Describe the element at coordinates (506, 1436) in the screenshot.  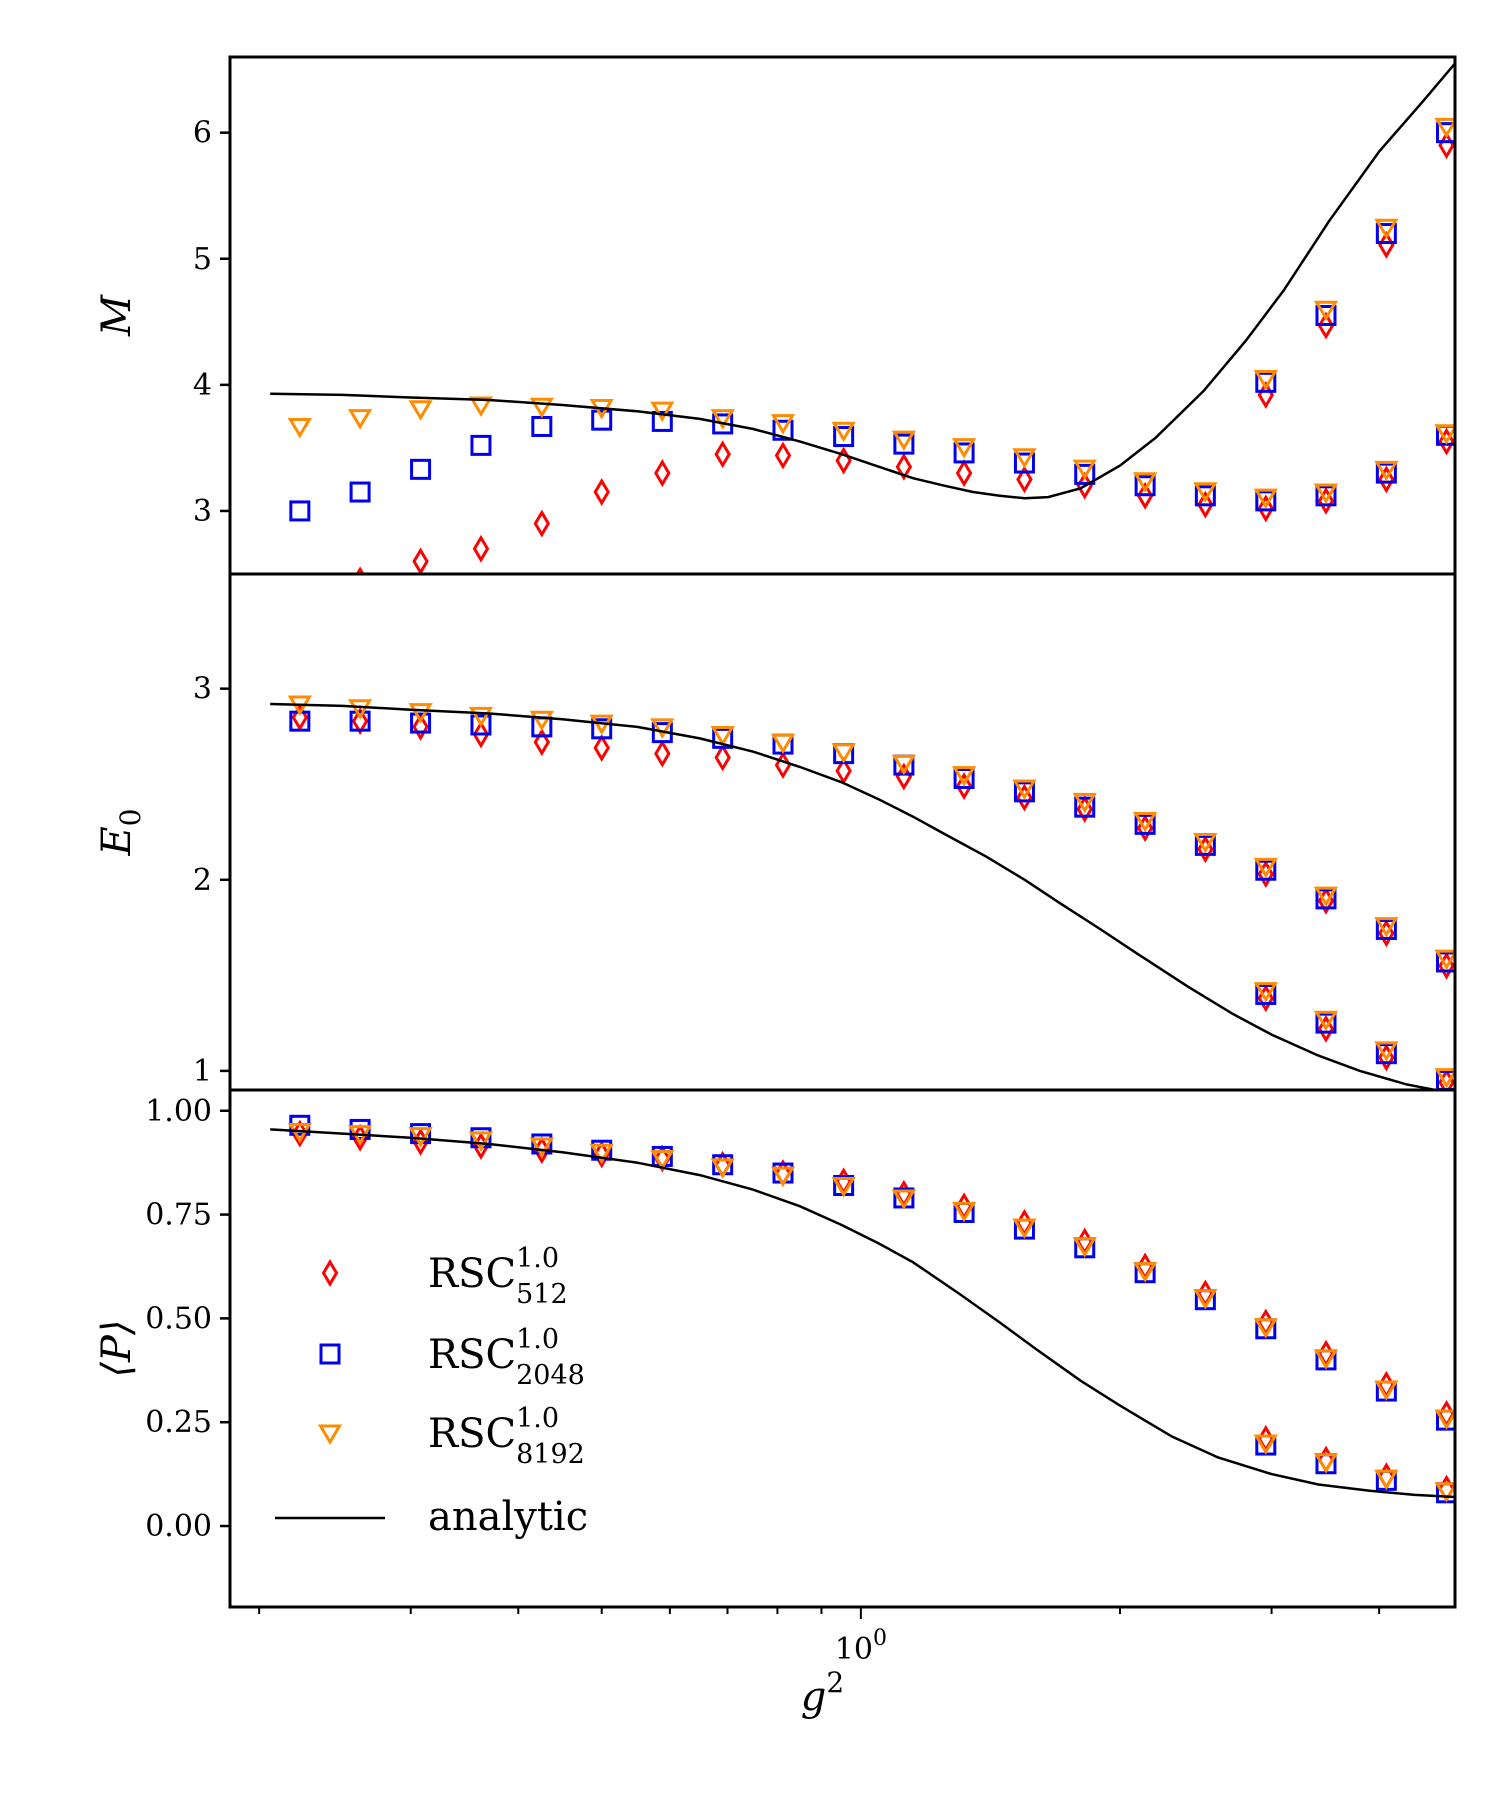
I see `legend-label: RSC1.0 8192` at that location.